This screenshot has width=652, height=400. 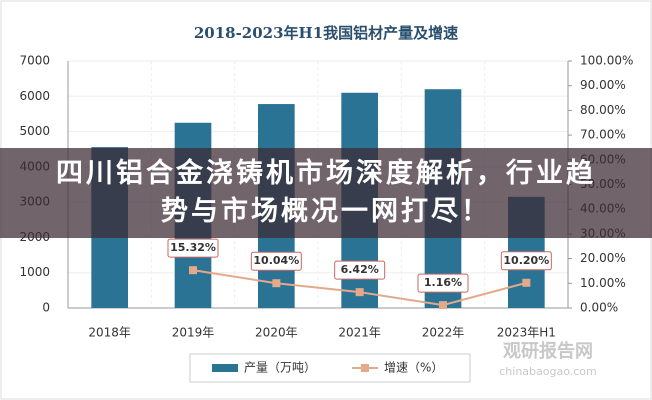 What do you see at coordinates (276, 333) in the screenshot?
I see `x-tick-label: 2020年` at bounding box center [276, 333].